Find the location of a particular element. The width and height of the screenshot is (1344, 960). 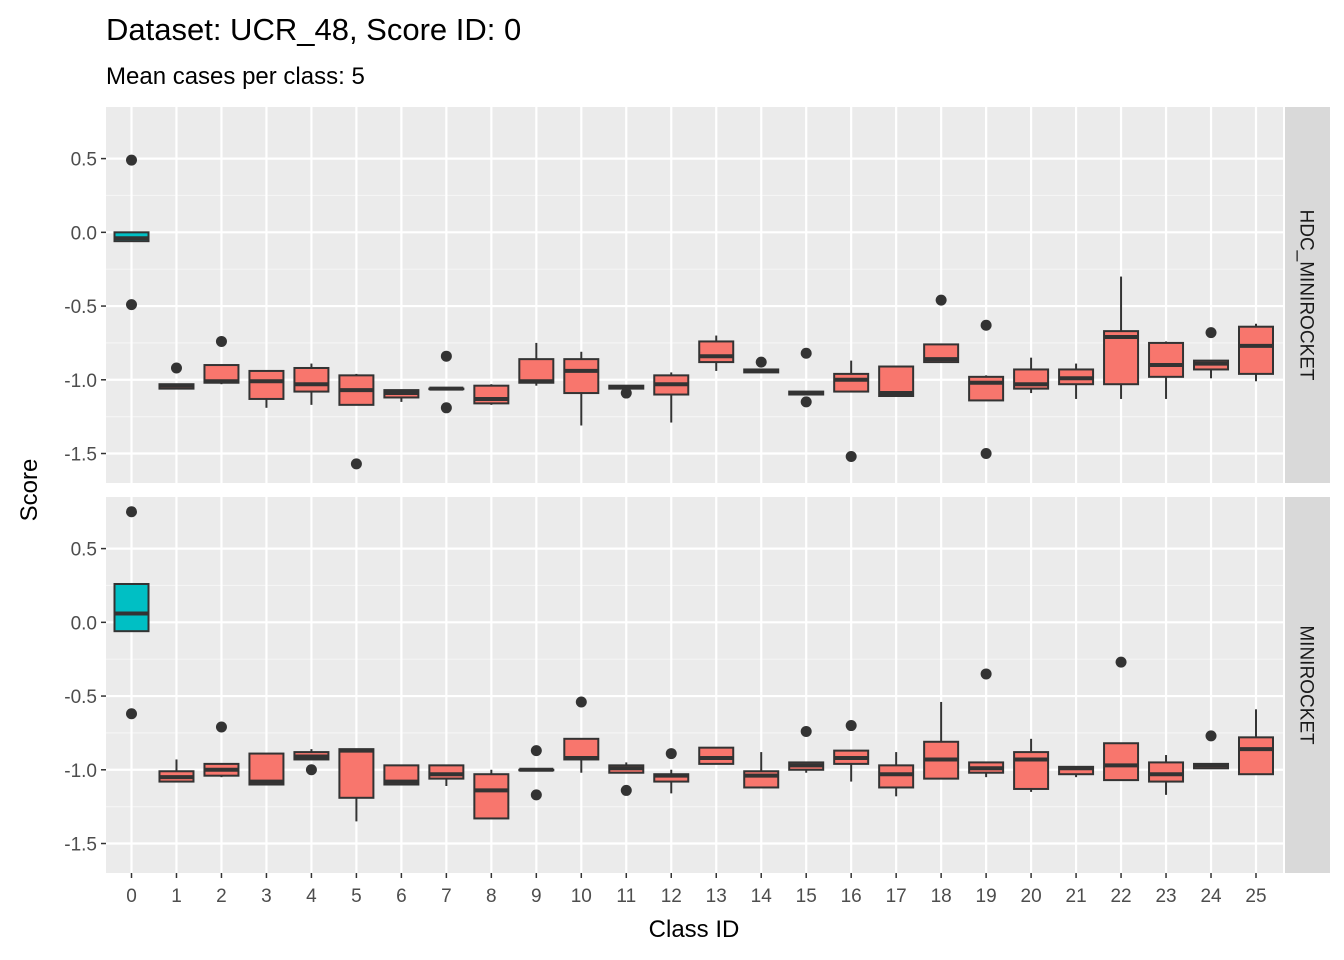

x-tick-label: 24 is located at coordinates (1211, 896).